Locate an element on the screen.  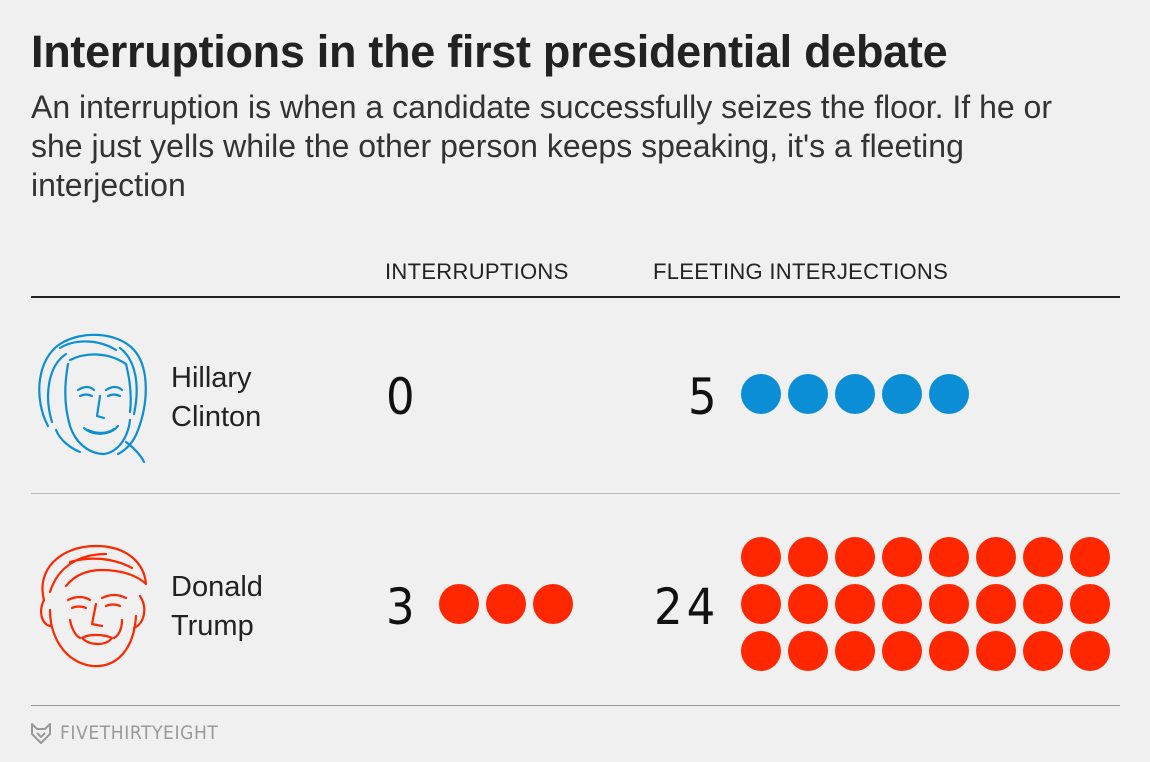
trump-fleeting-count: 24 is located at coordinates (687, 607).